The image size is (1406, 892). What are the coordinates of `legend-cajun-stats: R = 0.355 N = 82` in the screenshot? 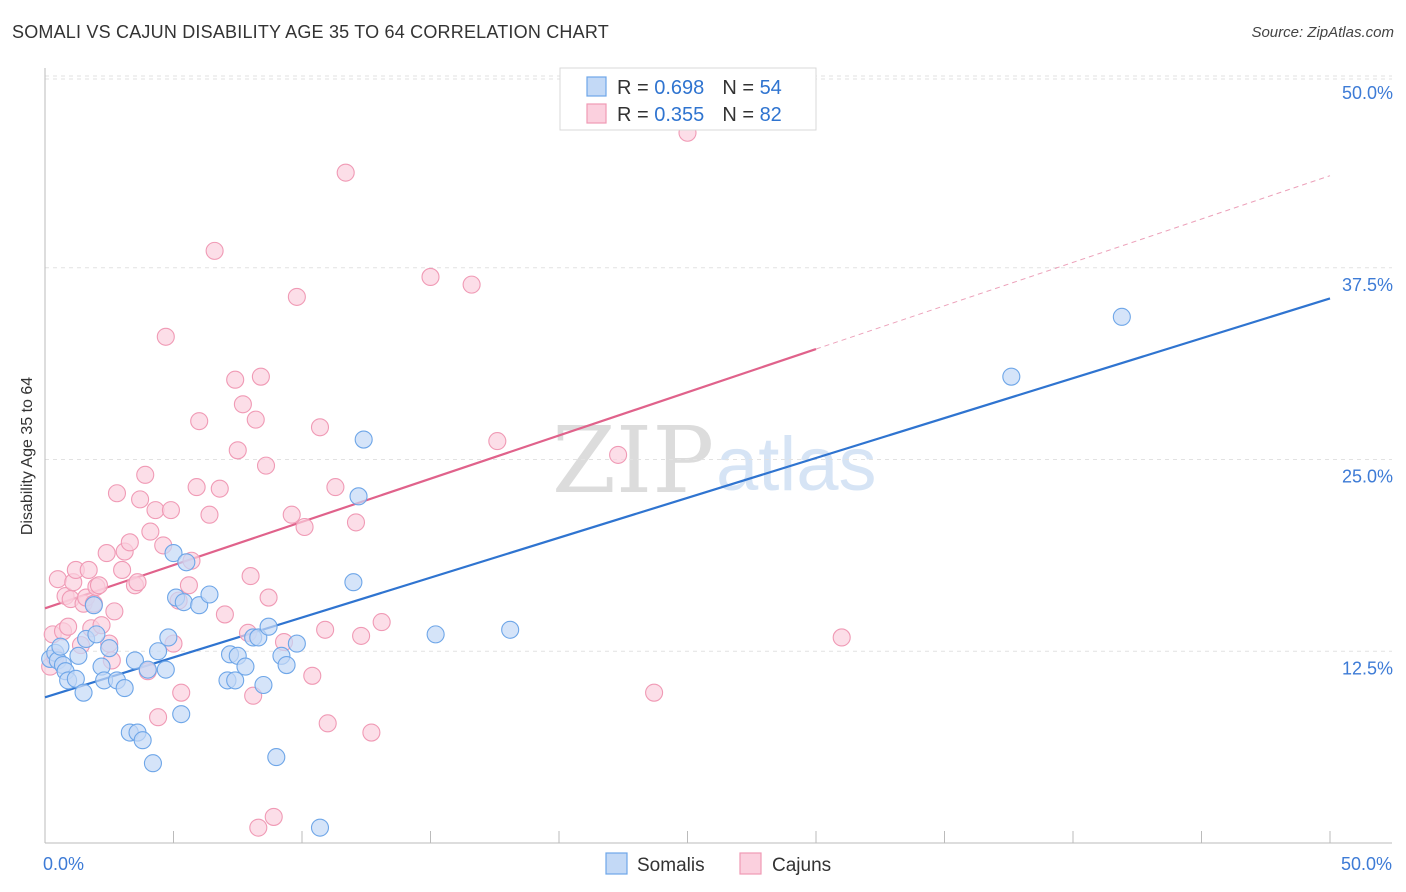 It's located at (699, 115).